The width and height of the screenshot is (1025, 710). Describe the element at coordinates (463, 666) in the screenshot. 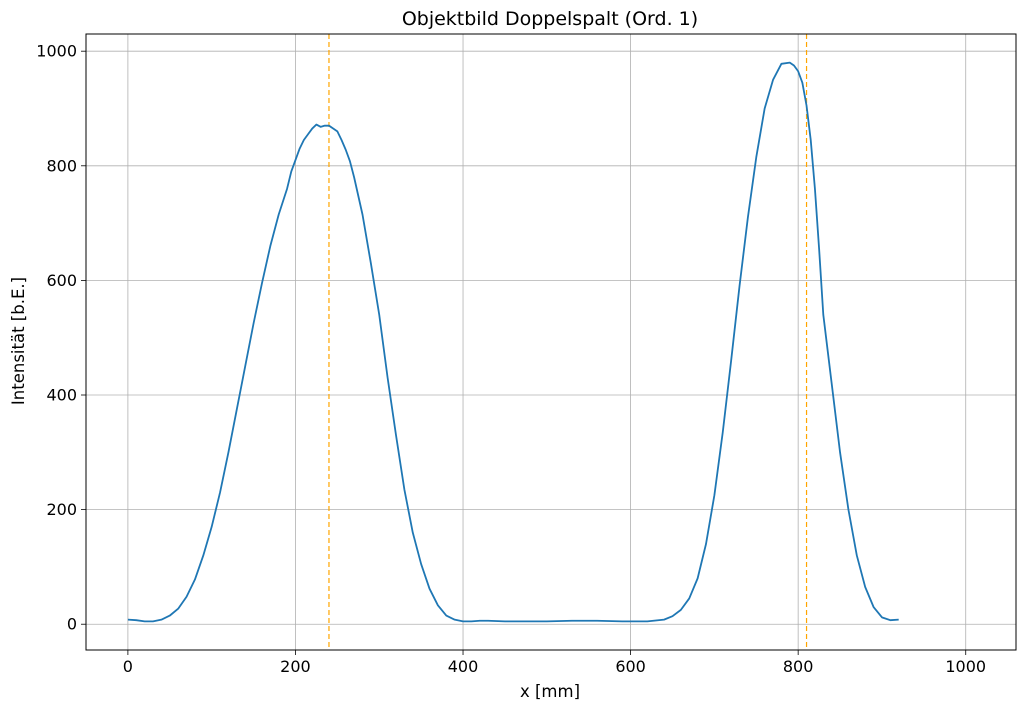

I see `x-tick-label: 400` at that location.